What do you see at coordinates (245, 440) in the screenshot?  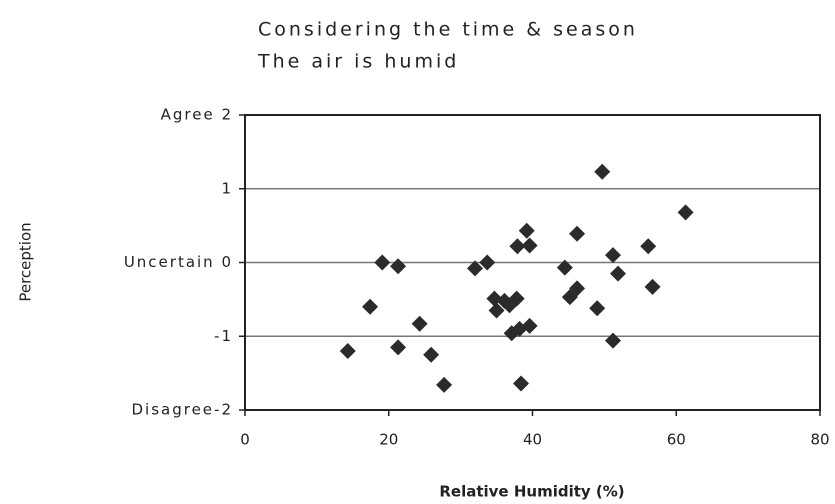 I see `x-tick-label: 0` at bounding box center [245, 440].